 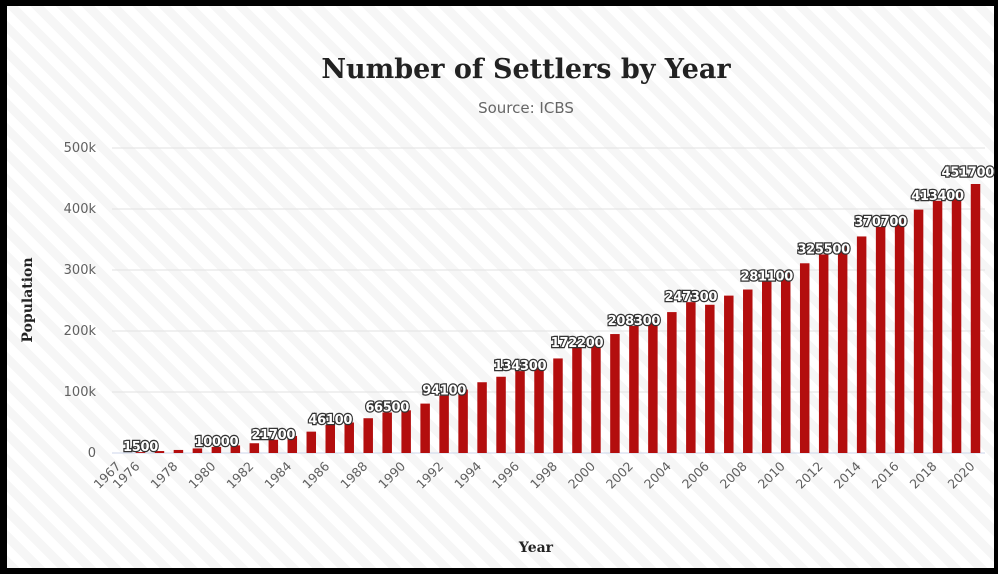 What do you see at coordinates (885, 474) in the screenshot?
I see `x-tick-label: 2016` at bounding box center [885, 474].